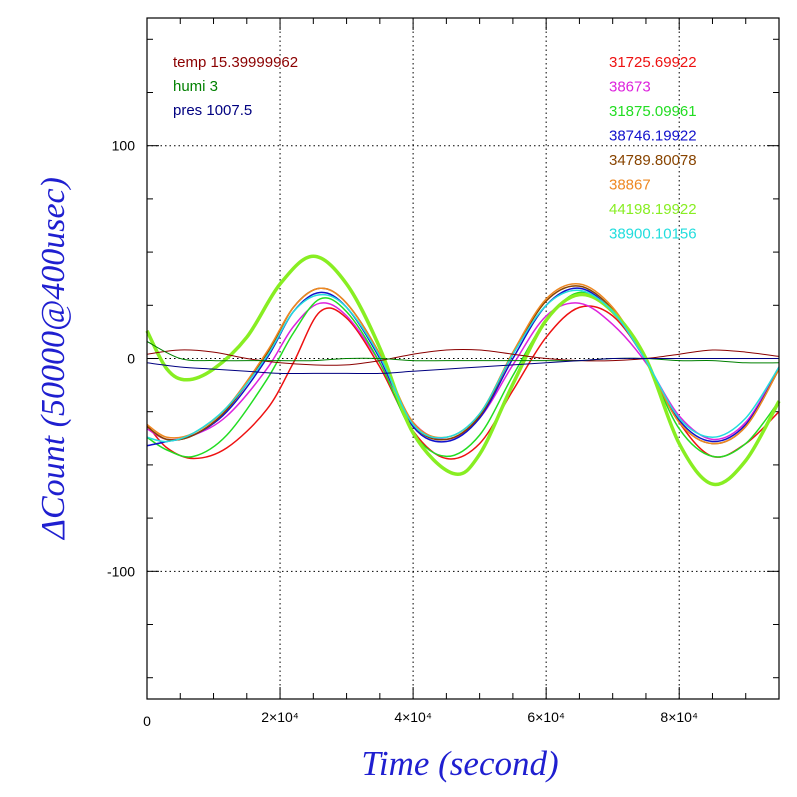 This screenshot has height=797, width=797. What do you see at coordinates (124, 146) in the screenshot?
I see `y-tick-label: 100` at bounding box center [124, 146].